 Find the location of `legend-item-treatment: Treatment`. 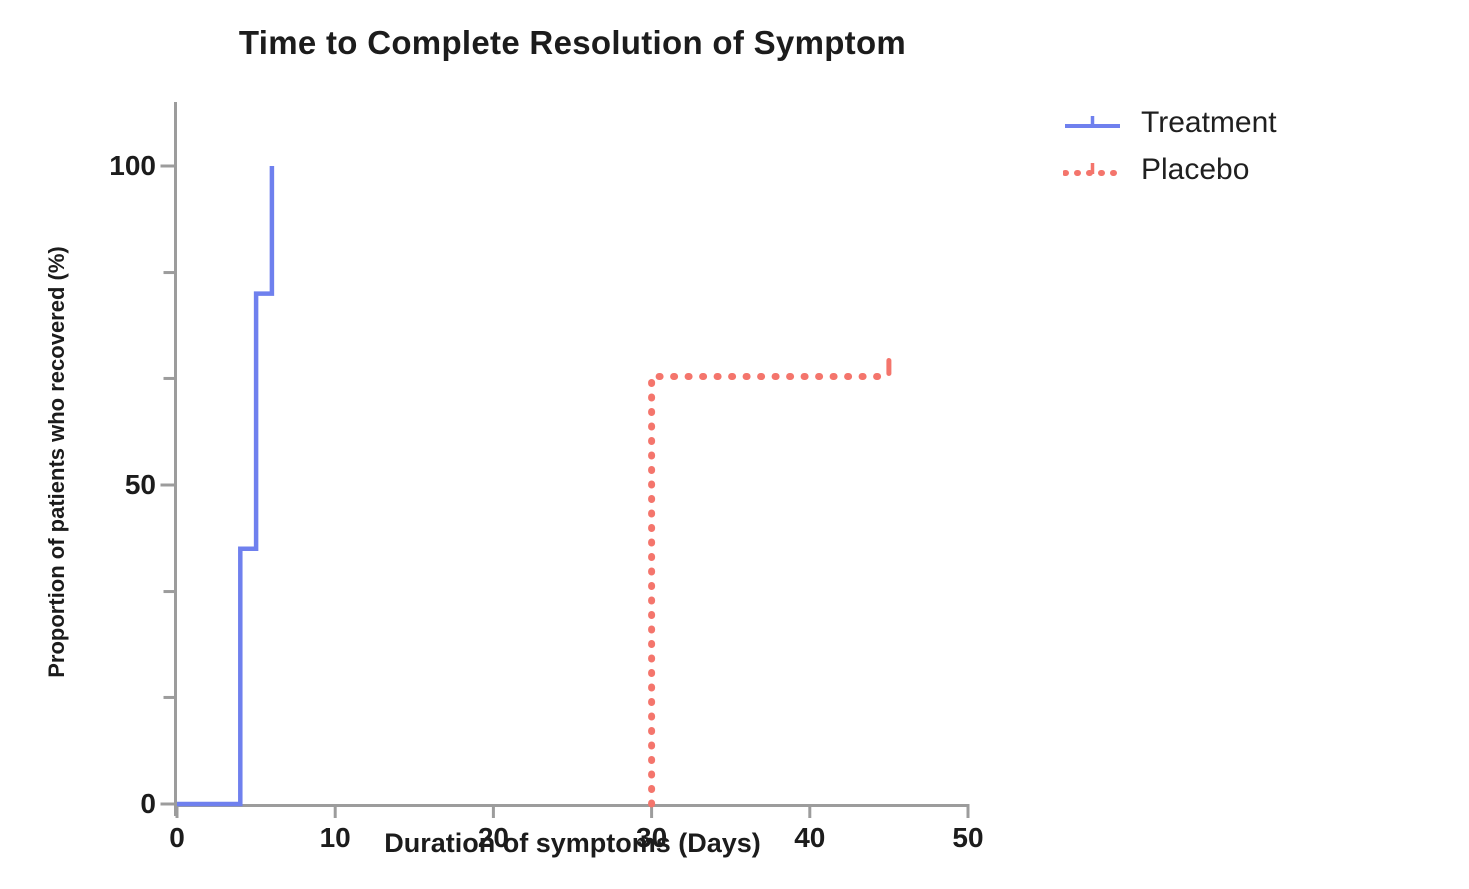

legend-item-treatment: Treatment is located at coordinates (1170, 123).